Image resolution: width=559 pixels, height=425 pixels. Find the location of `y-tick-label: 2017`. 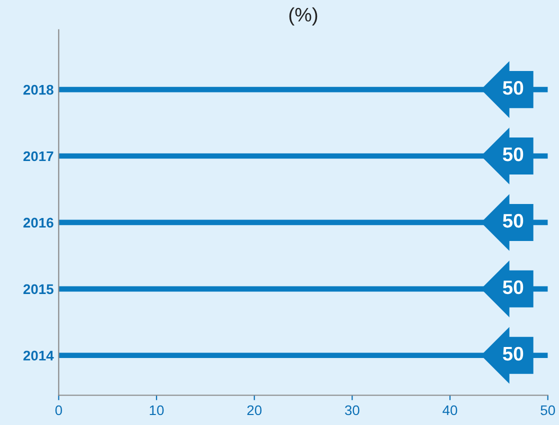

y-tick-label: 2017 is located at coordinates (38, 156).